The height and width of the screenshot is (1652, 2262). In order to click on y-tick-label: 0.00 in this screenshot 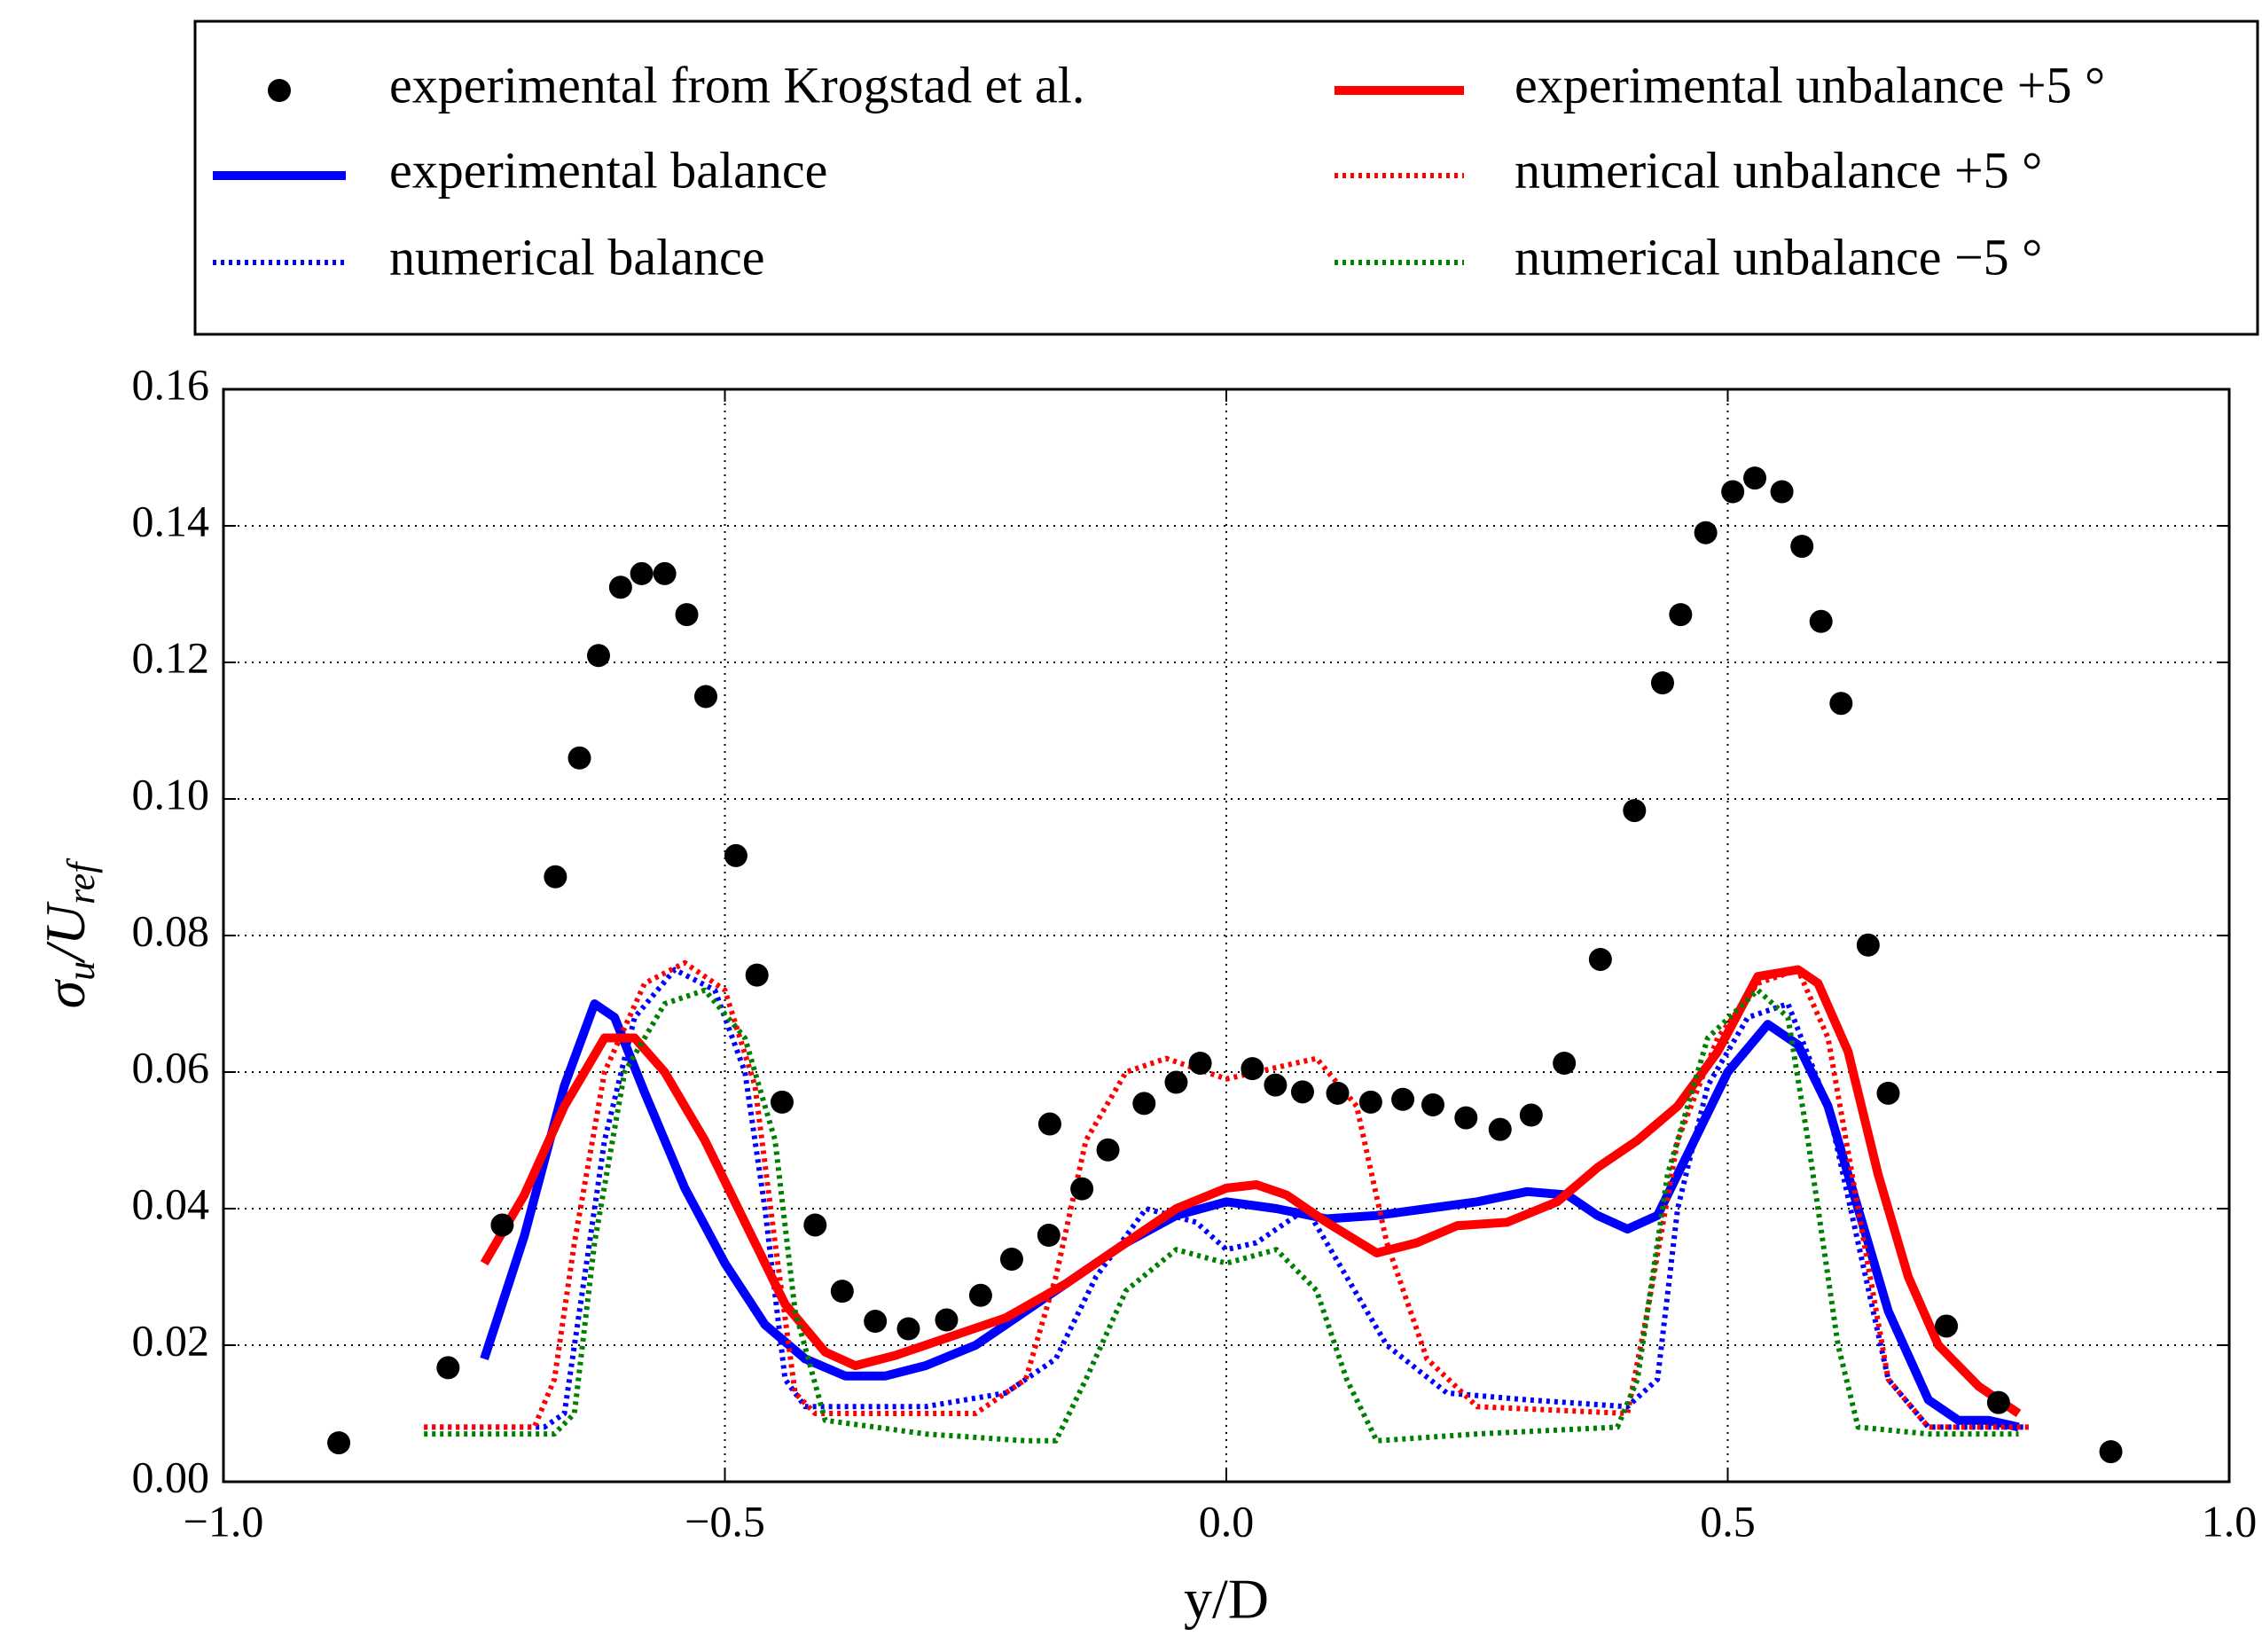, I will do `click(171, 1476)`.